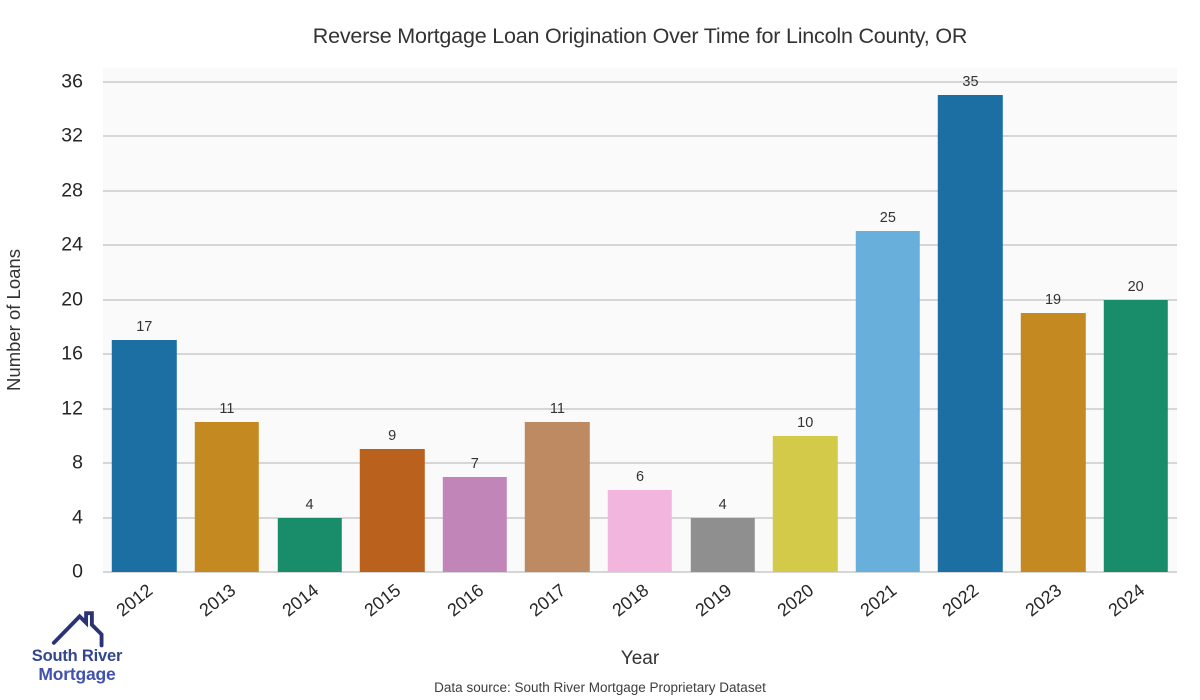  What do you see at coordinates (1135, 286) in the screenshot?
I see `bar-value-label: 20` at bounding box center [1135, 286].